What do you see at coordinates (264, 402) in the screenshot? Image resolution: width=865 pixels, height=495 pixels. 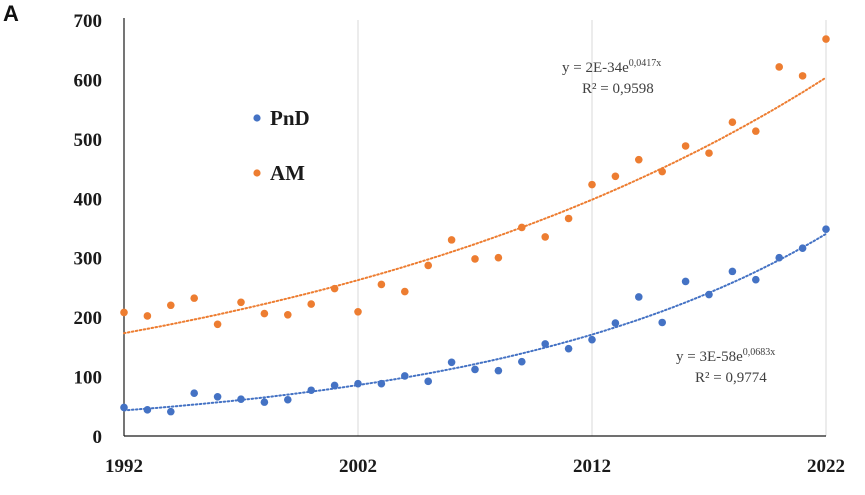 I see `point-pnd-1998` at bounding box center [264, 402].